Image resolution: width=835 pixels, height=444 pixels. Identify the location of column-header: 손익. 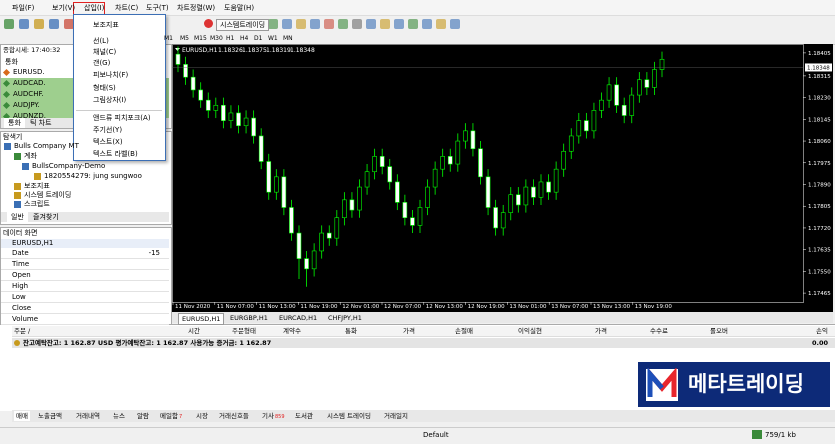
(822, 331).